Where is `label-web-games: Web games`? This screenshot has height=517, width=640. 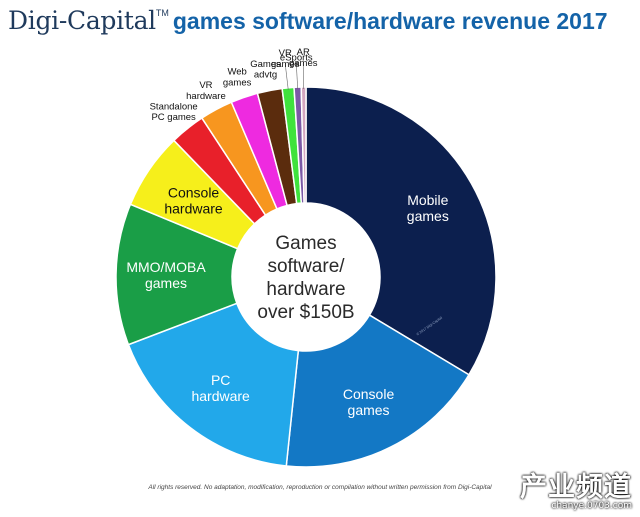 label-web-games: Web games is located at coordinates (237, 77).